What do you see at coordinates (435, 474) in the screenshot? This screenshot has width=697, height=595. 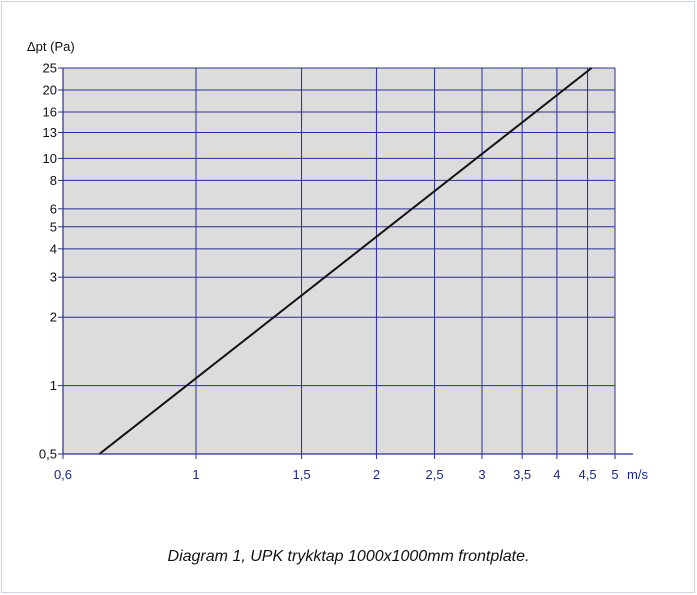 I see `x-tick-label: 2,5` at bounding box center [435, 474].